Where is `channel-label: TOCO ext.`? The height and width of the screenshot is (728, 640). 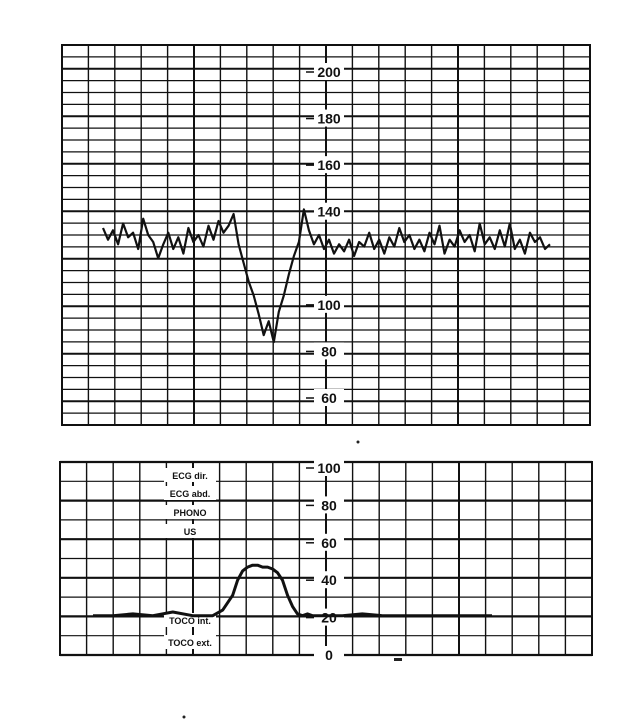 channel-label: TOCO ext. is located at coordinates (190, 643).